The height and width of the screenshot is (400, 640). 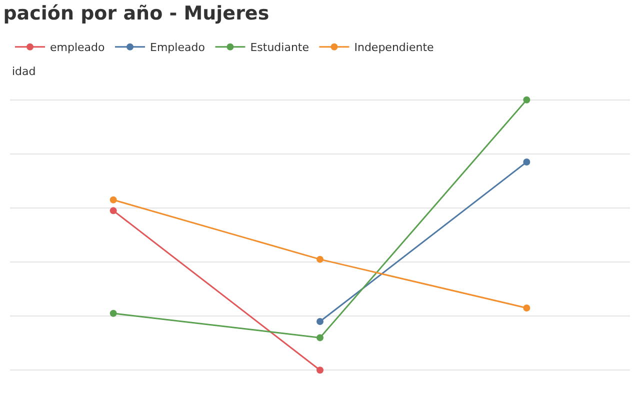 I want to click on legend-label: Estudiante, so click(x=280, y=47).